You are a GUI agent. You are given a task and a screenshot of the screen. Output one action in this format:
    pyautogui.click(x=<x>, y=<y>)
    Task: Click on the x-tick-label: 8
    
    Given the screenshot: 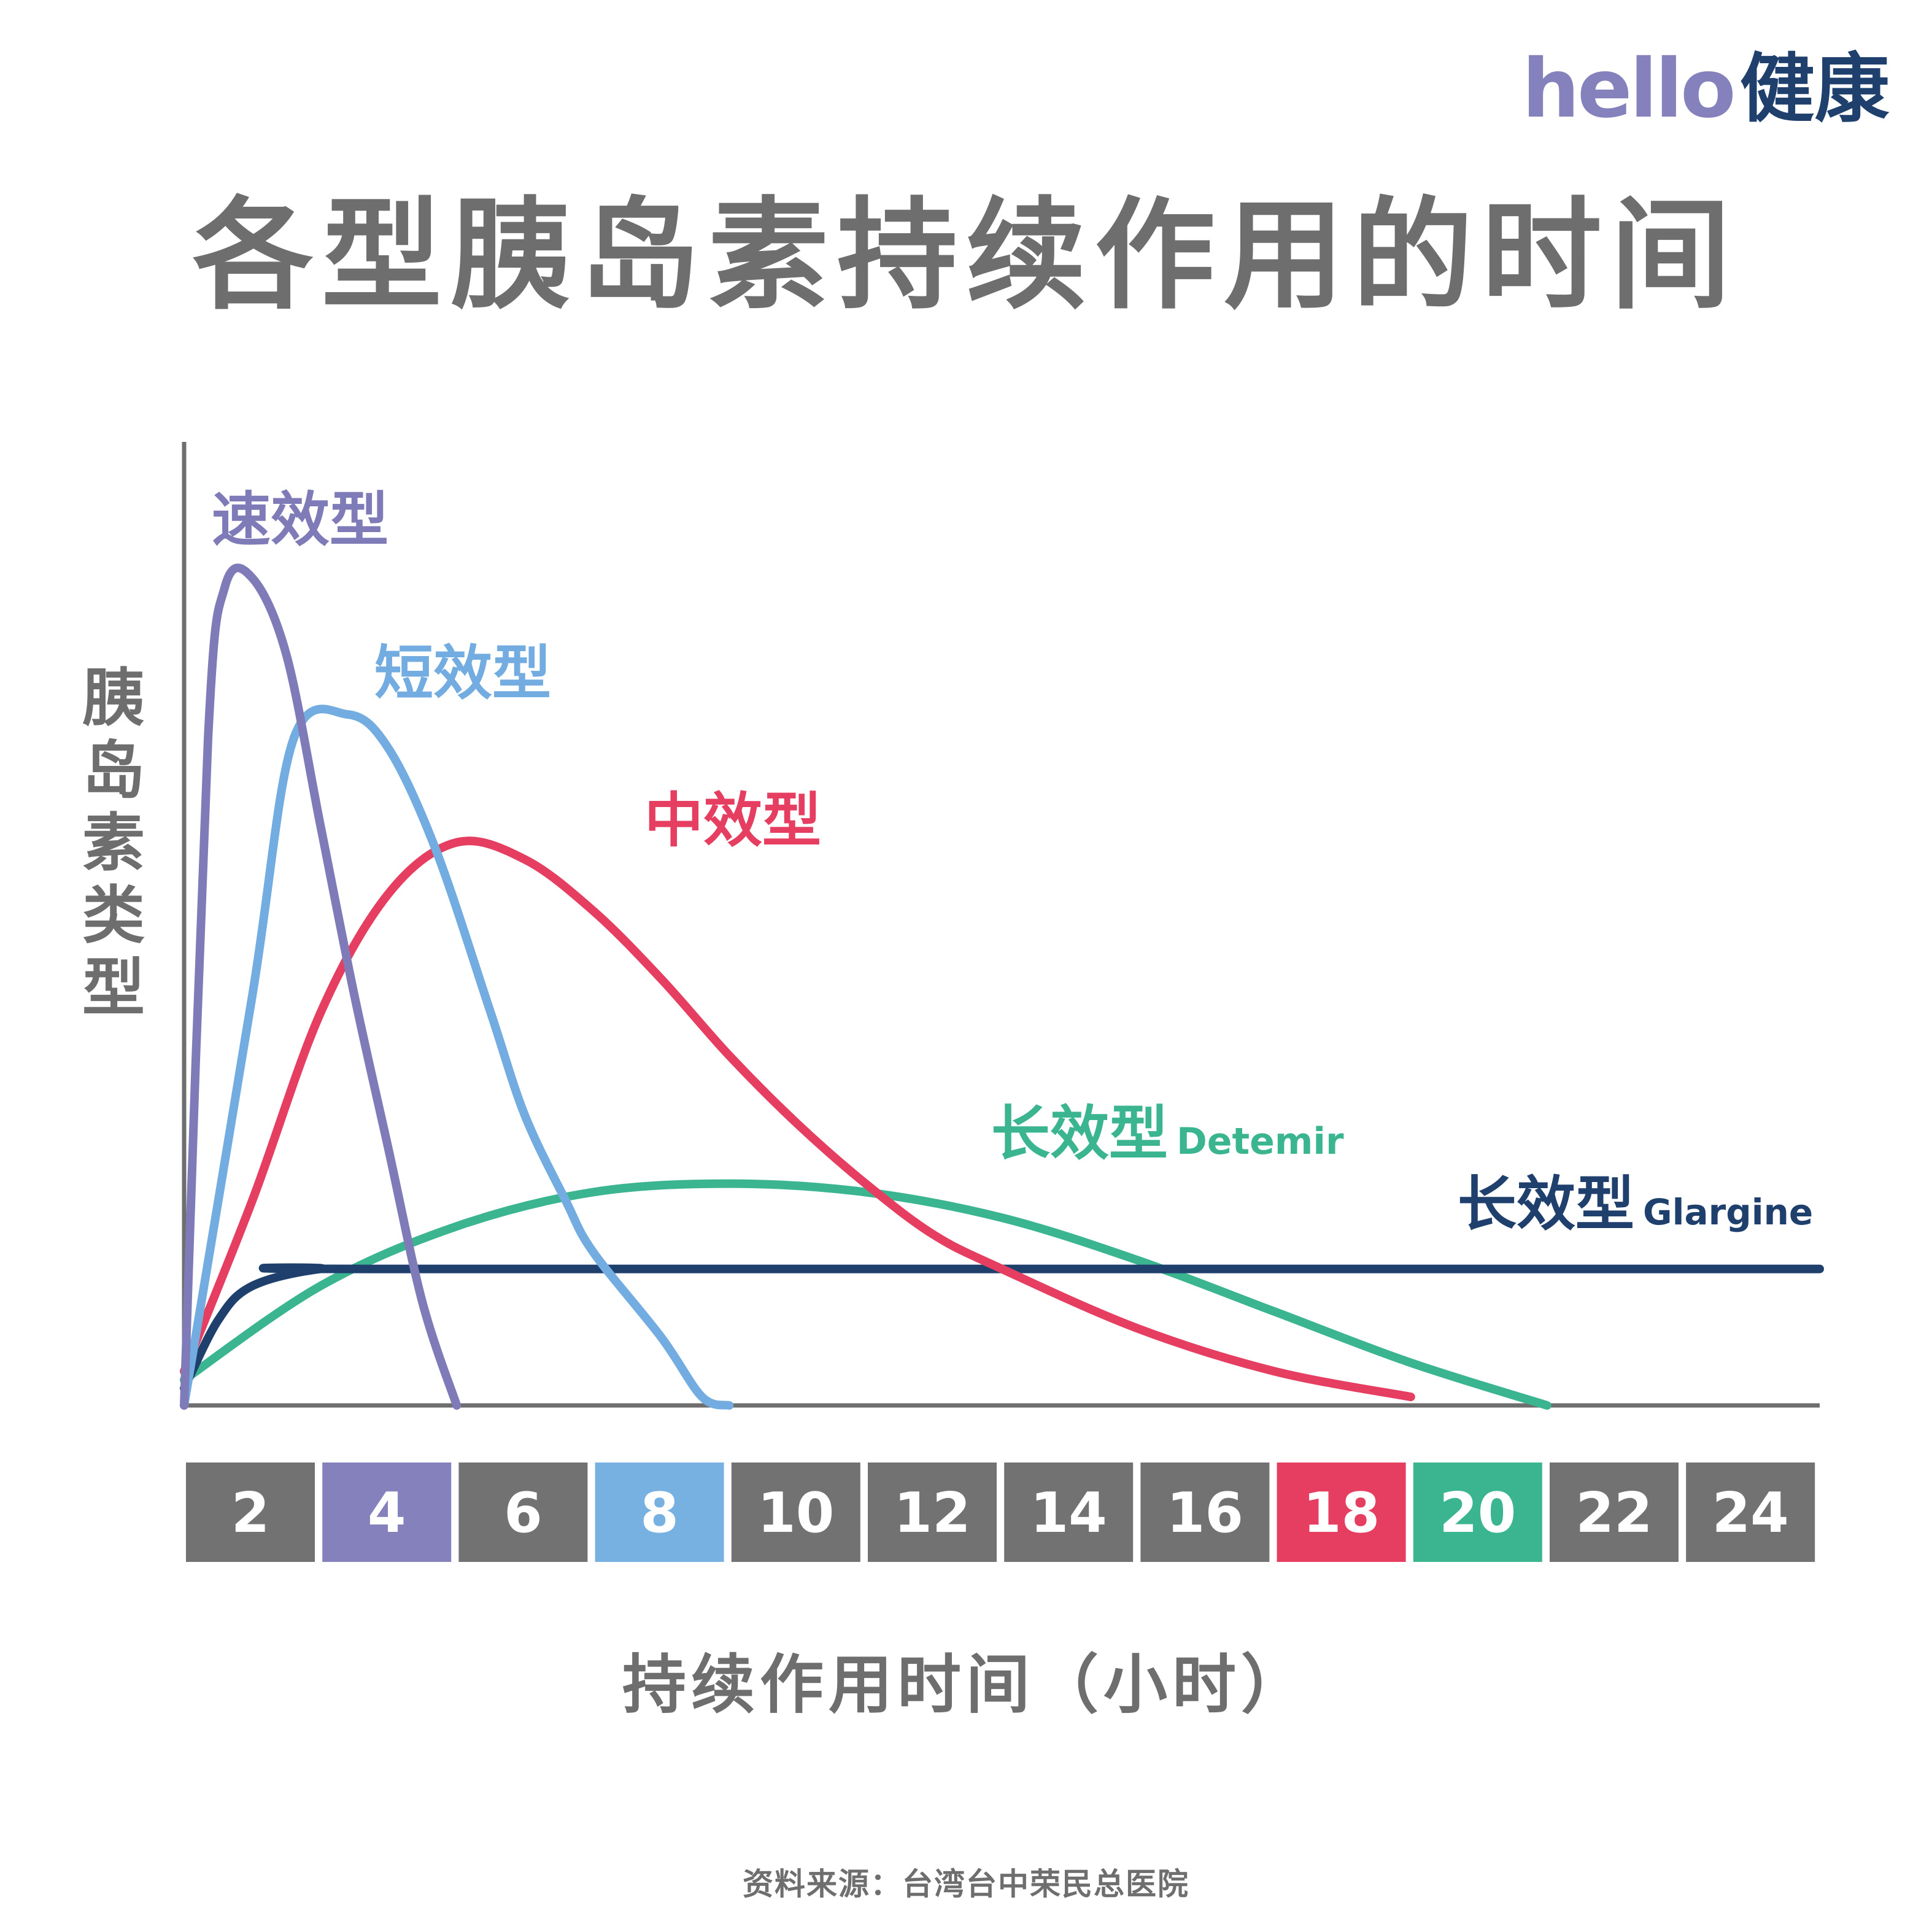 What is the action you would take?
    pyautogui.click(x=659, y=1513)
    